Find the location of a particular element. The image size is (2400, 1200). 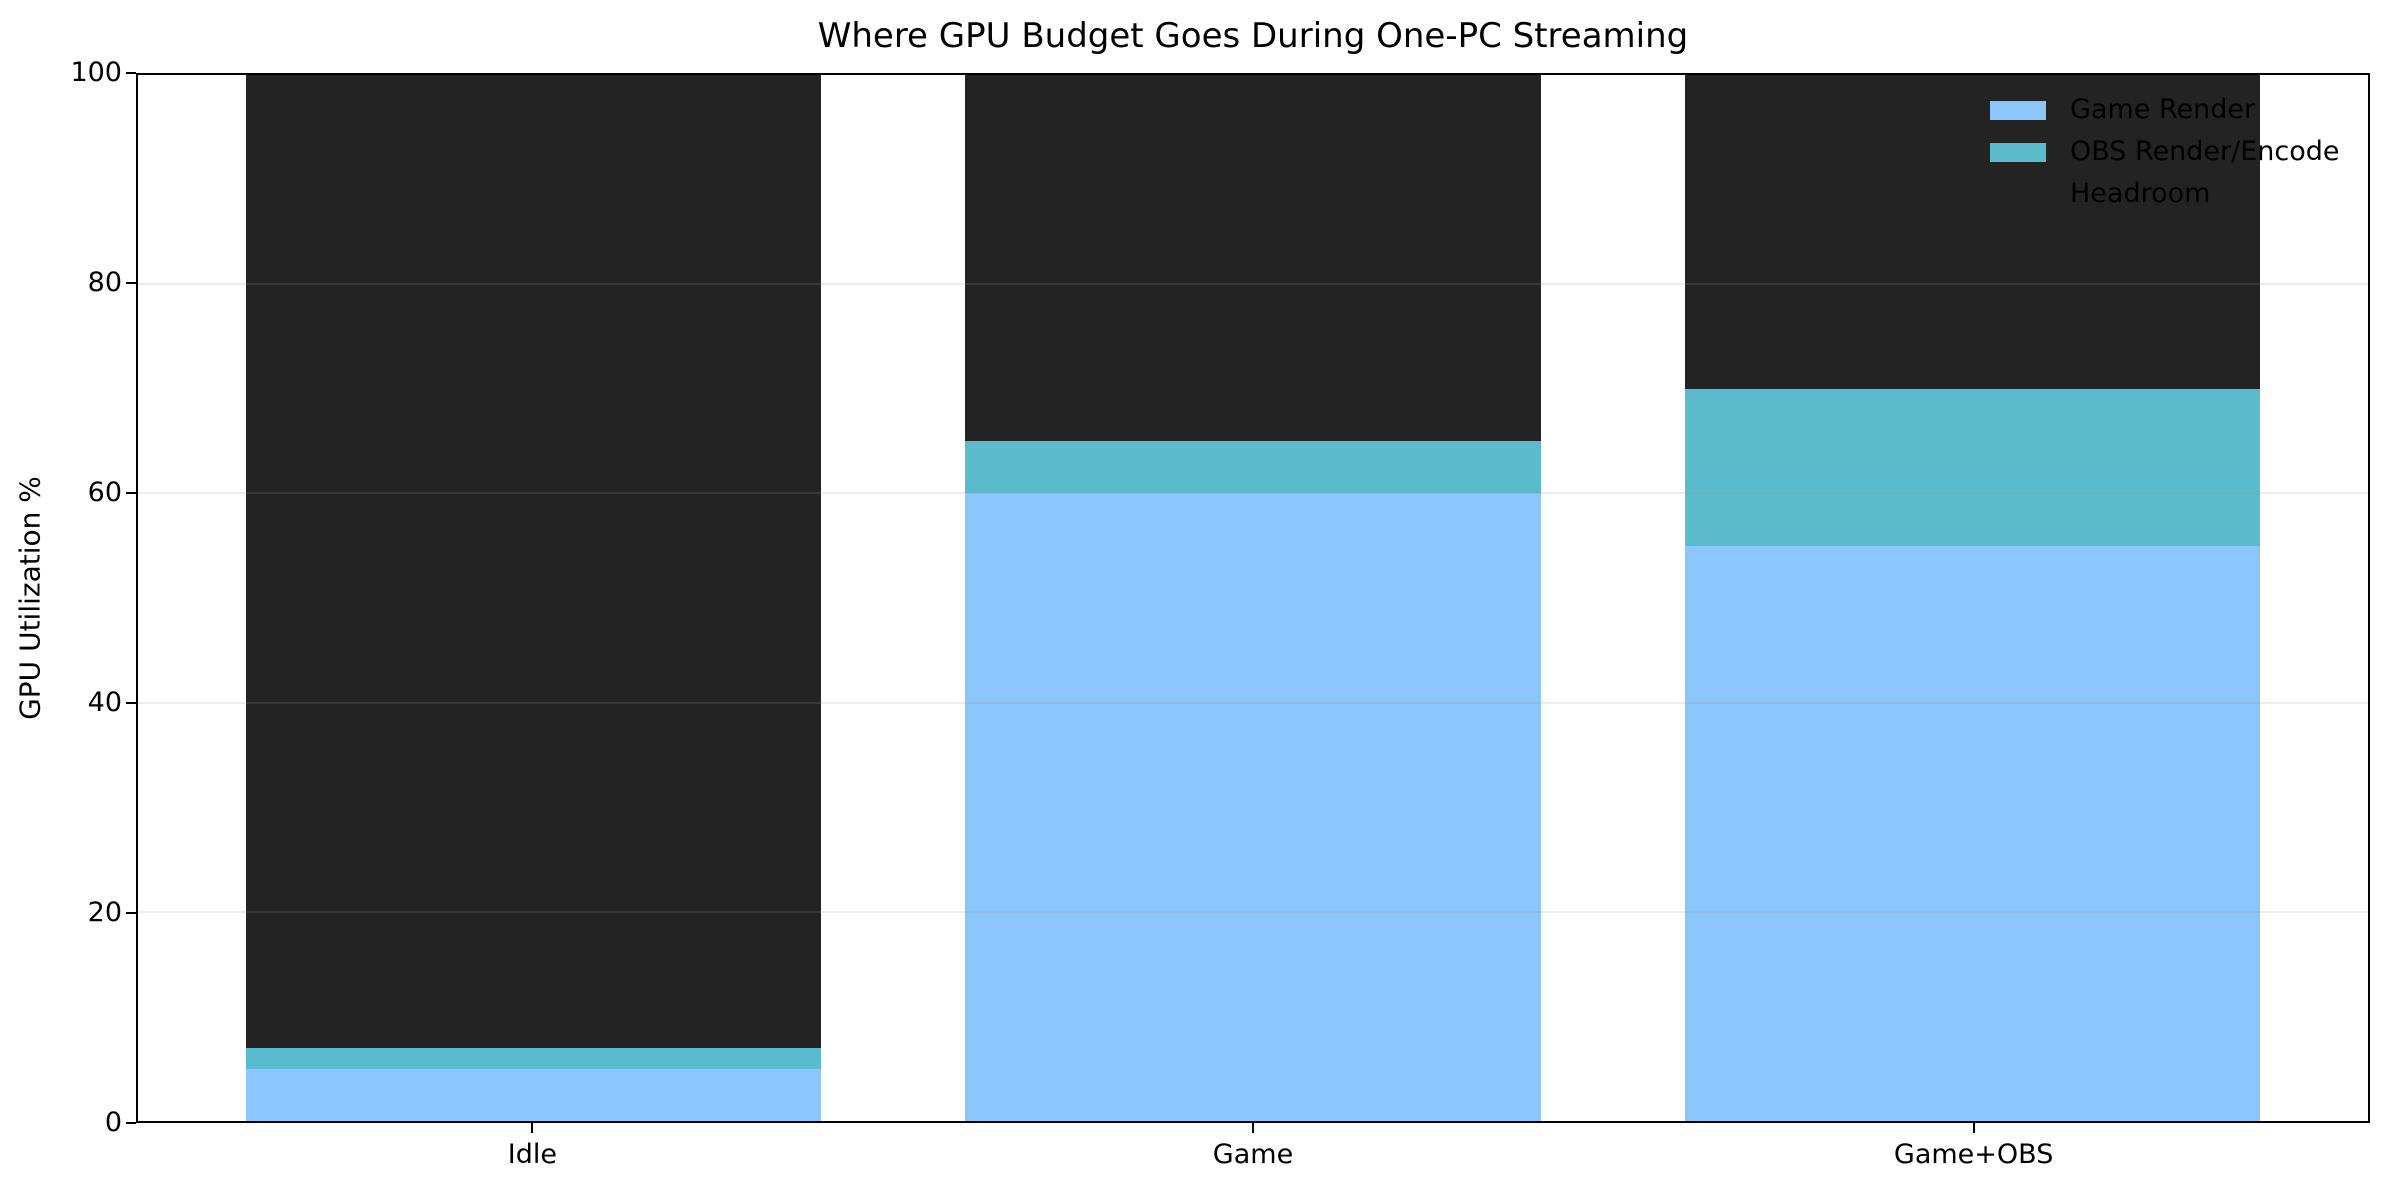

legend-row-1: OBS Render/Encode is located at coordinates (2165, 152).